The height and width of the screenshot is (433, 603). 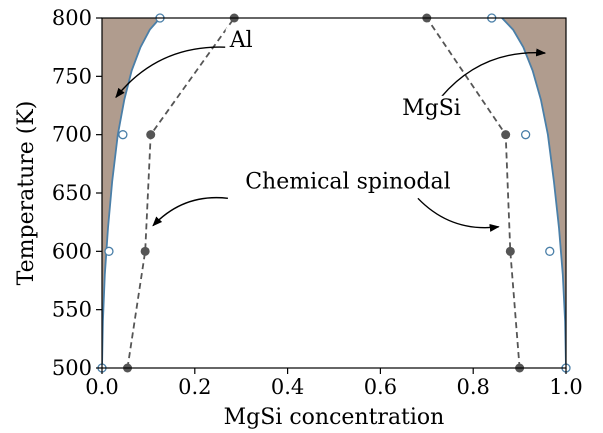 I want to click on mgsi-rich-region, so click(x=534, y=193).